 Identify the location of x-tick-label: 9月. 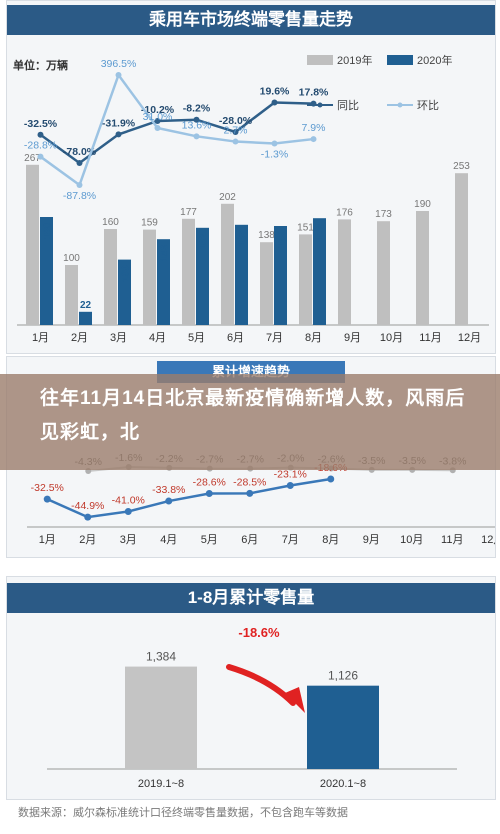
(352, 338).